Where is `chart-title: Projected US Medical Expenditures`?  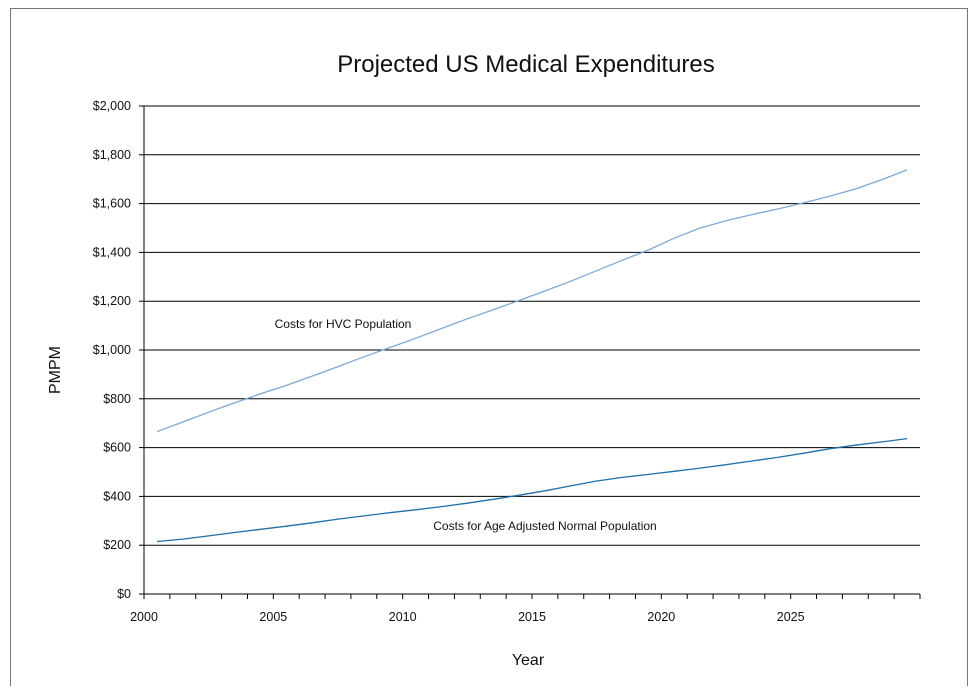 chart-title: Projected US Medical Expenditures is located at coordinates (526, 64).